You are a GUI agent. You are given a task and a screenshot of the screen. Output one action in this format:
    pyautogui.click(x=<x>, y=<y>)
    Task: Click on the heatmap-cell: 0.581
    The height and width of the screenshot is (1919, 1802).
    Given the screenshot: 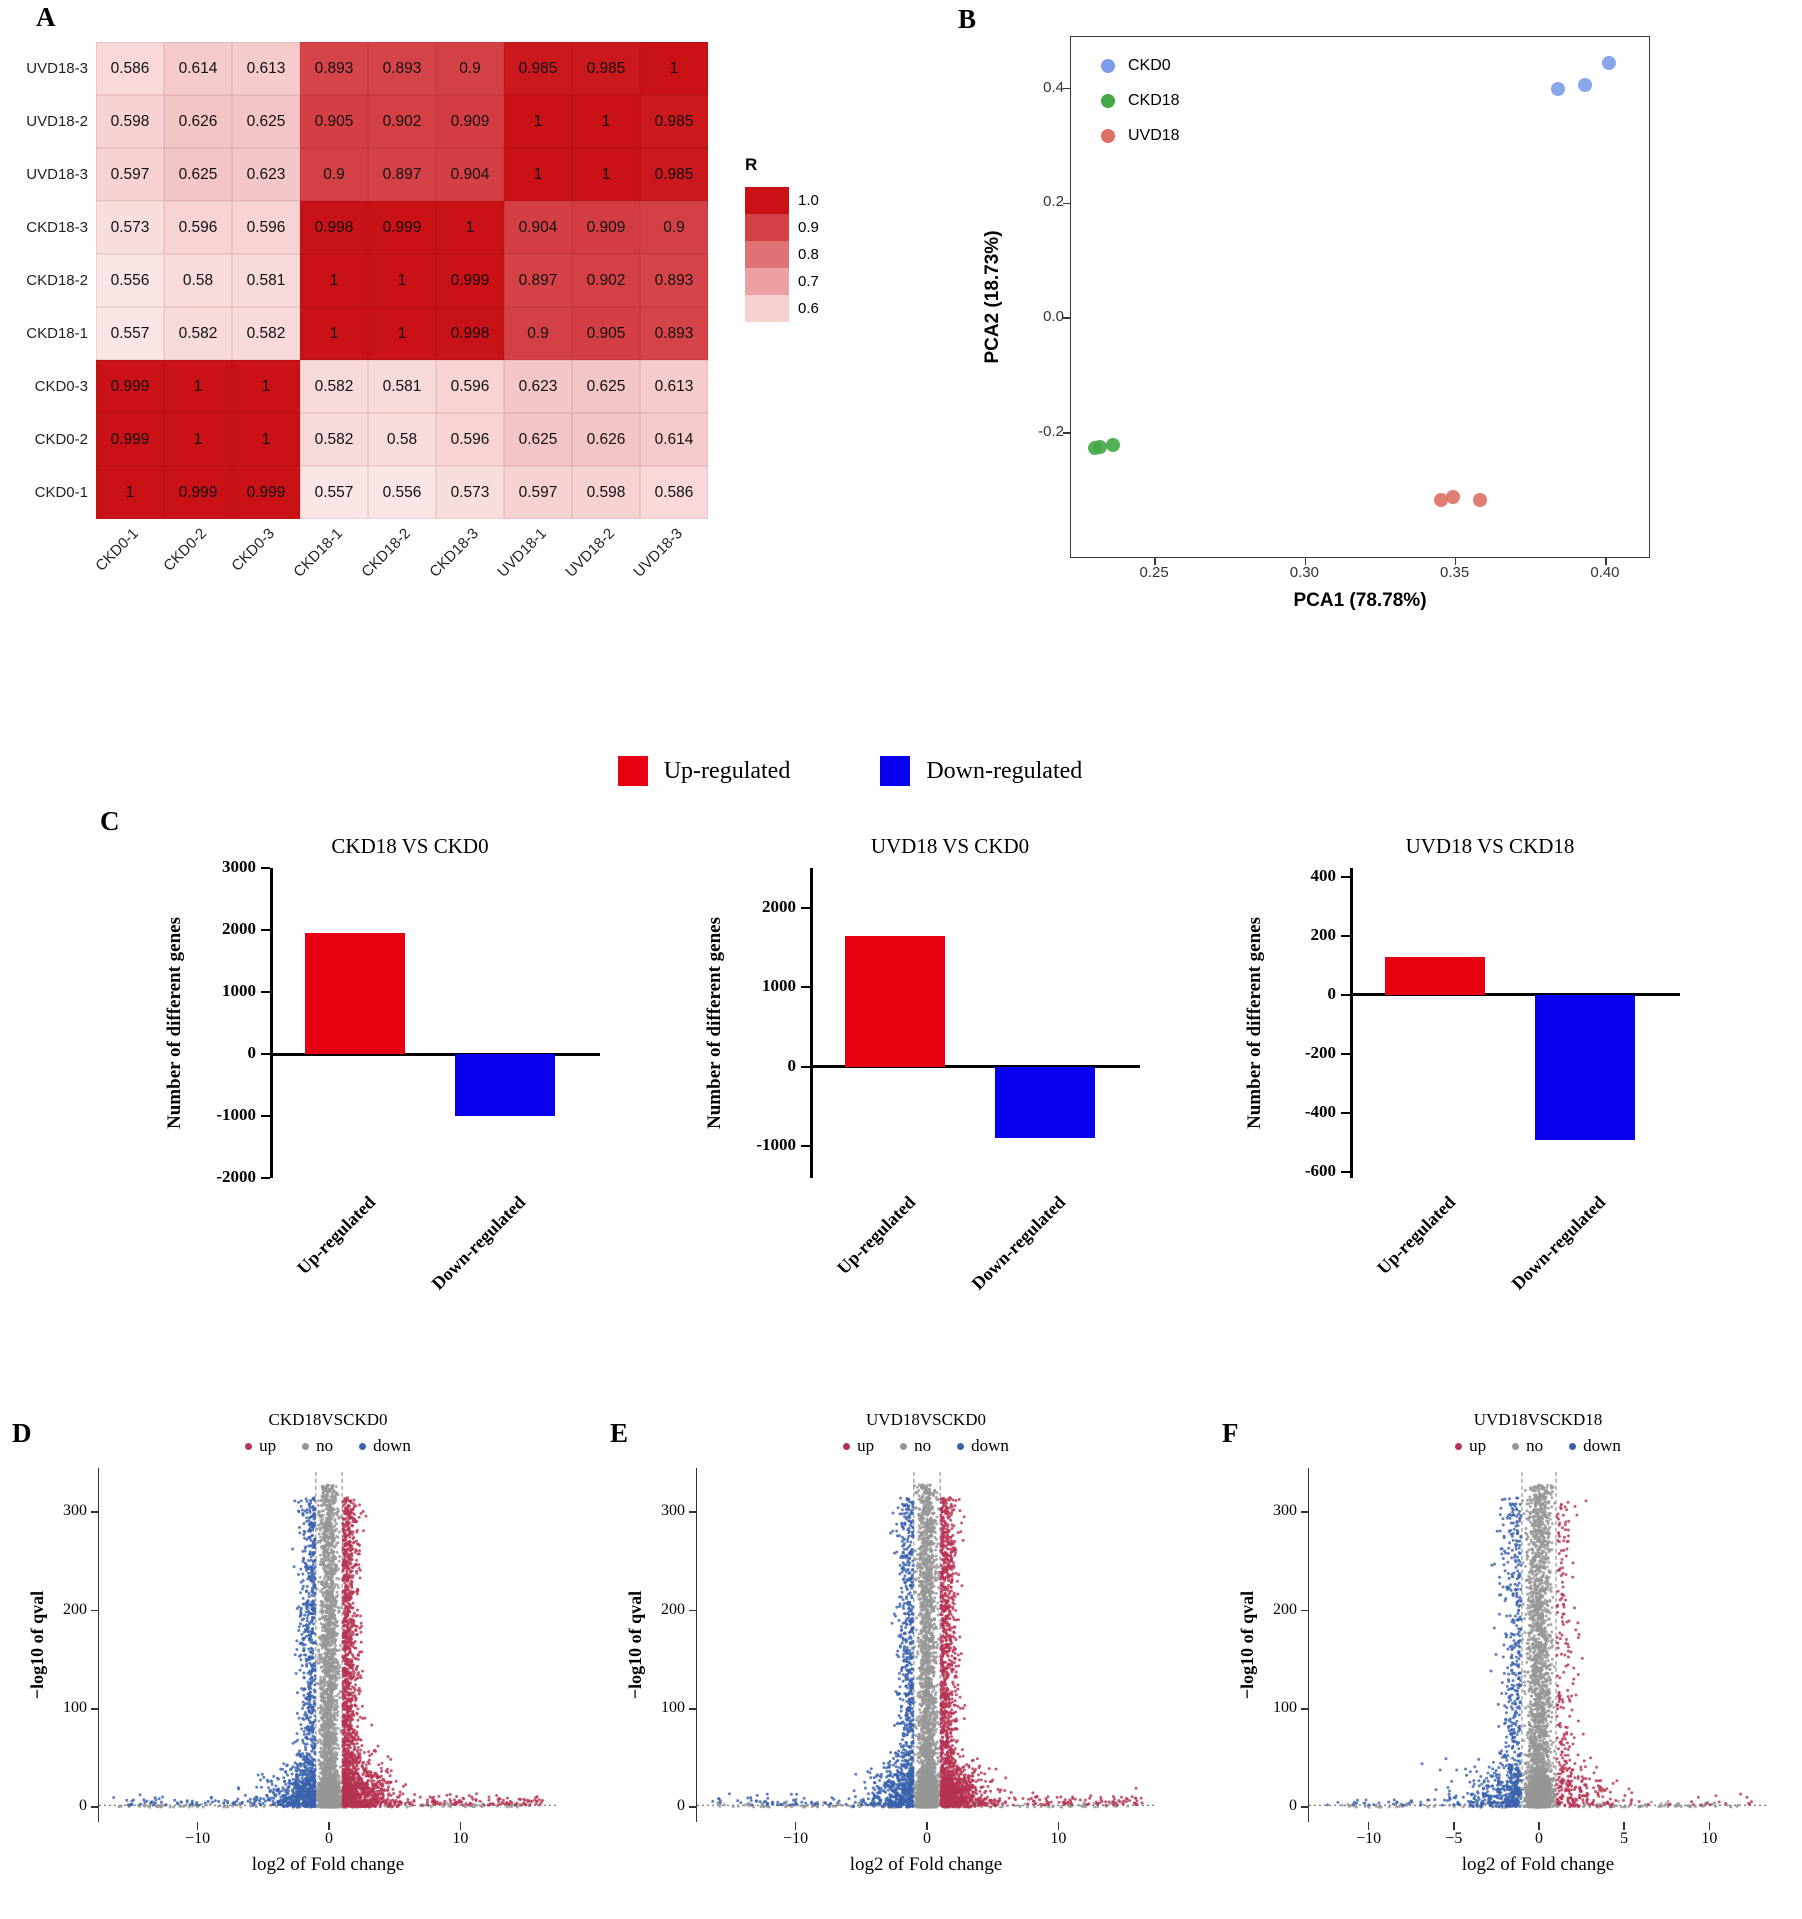 What is the action you would take?
    pyautogui.click(x=402, y=386)
    